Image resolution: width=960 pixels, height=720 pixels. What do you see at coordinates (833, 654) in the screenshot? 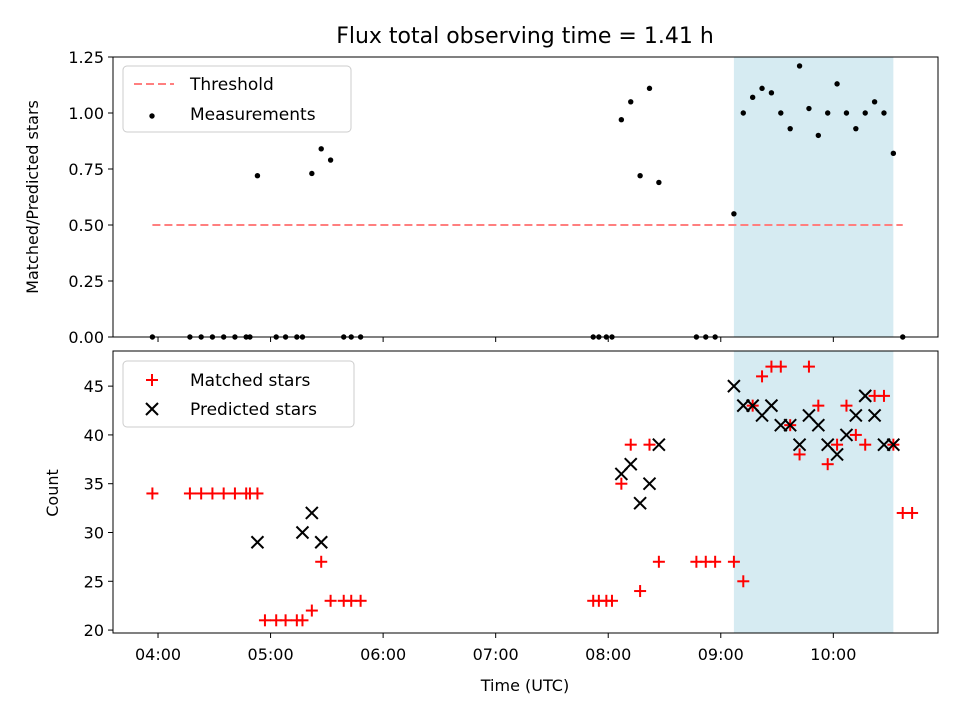
I see `x-tick-label: 10:00` at bounding box center [833, 654].